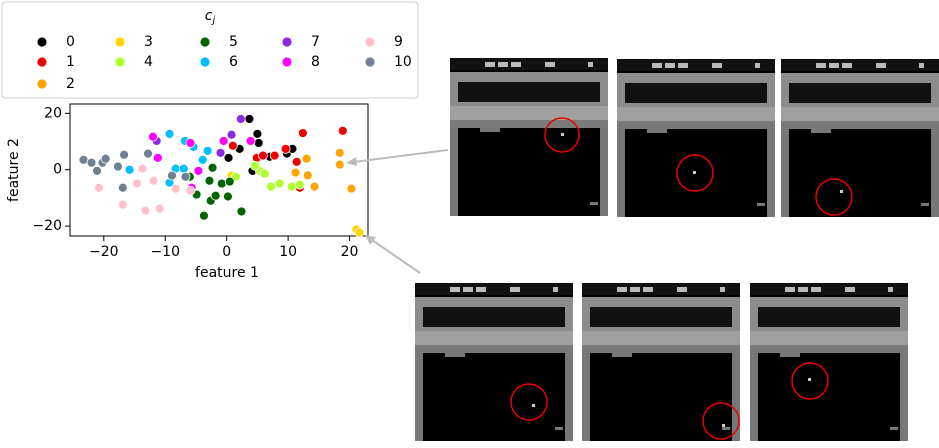  I want to click on legend-label: 5, so click(233, 42).